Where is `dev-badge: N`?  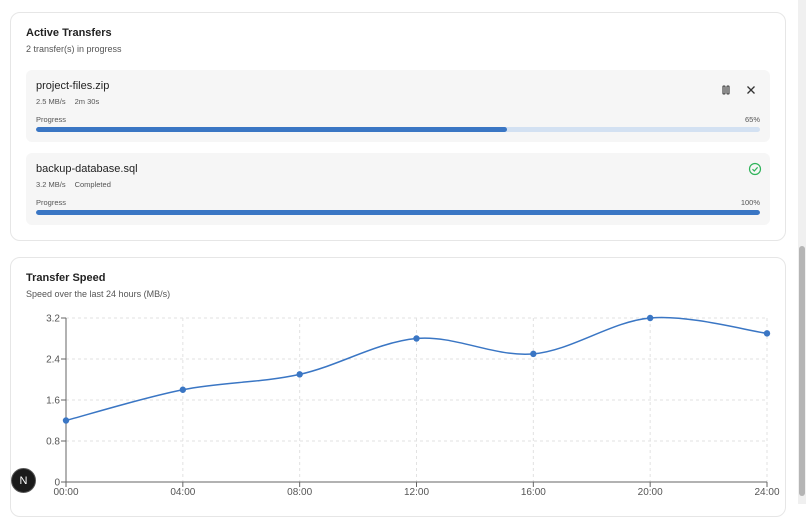 dev-badge: N is located at coordinates (23, 480).